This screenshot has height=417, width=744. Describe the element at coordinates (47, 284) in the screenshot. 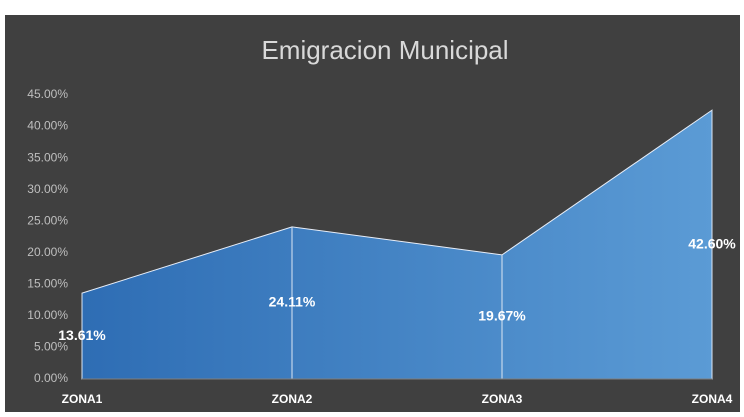

I see `y-tick-label: 15.00%` at that location.